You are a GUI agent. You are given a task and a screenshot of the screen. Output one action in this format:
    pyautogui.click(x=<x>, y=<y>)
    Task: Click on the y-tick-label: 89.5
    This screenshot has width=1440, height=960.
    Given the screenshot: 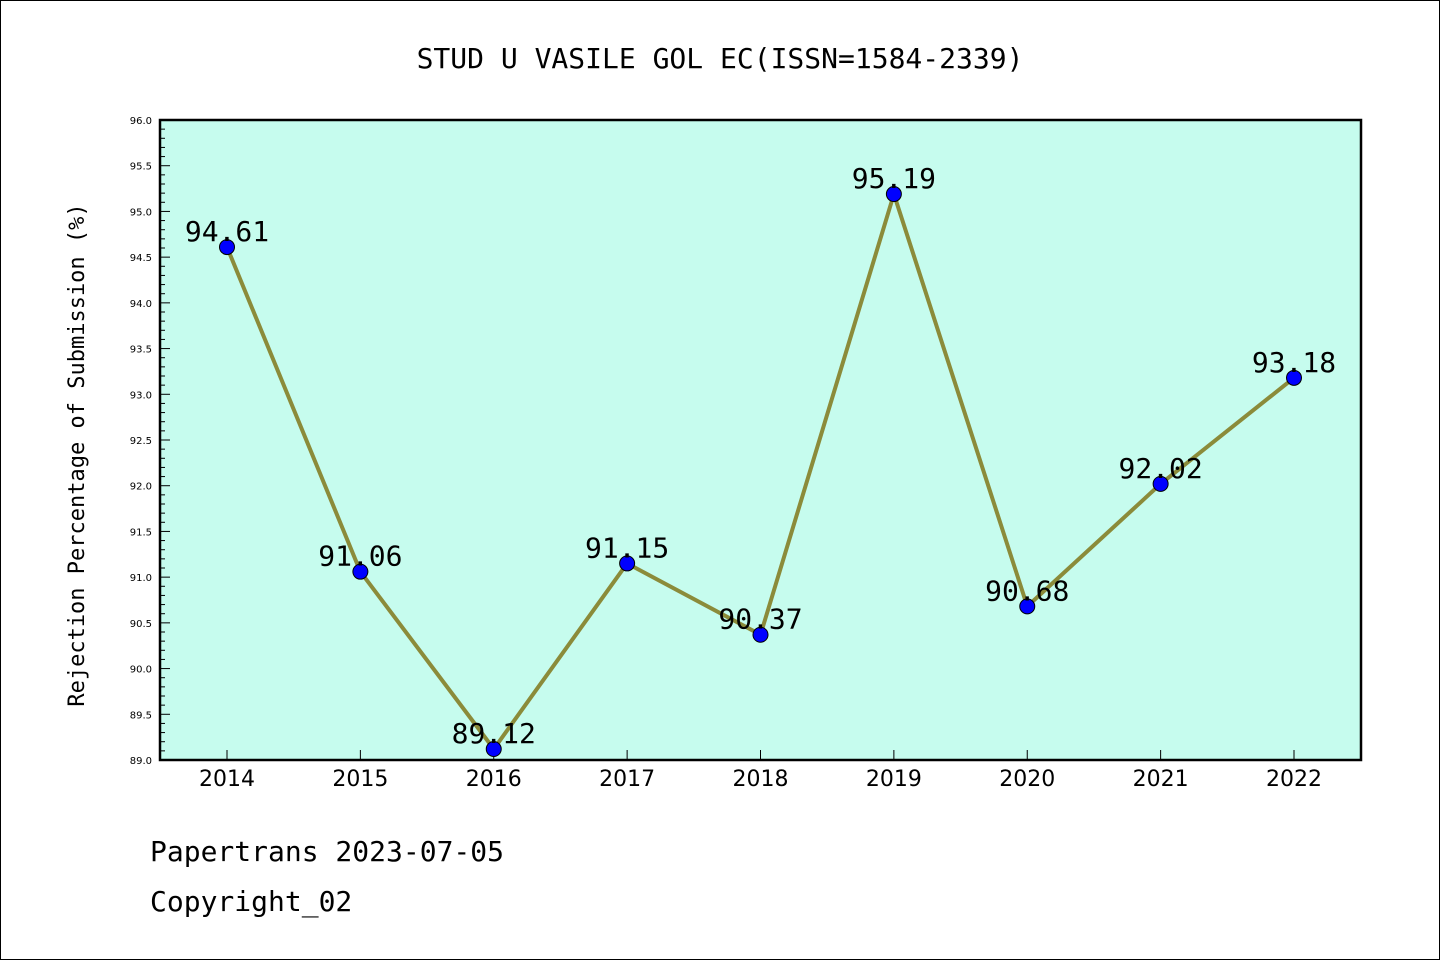 What is the action you would take?
    pyautogui.click(x=141, y=715)
    